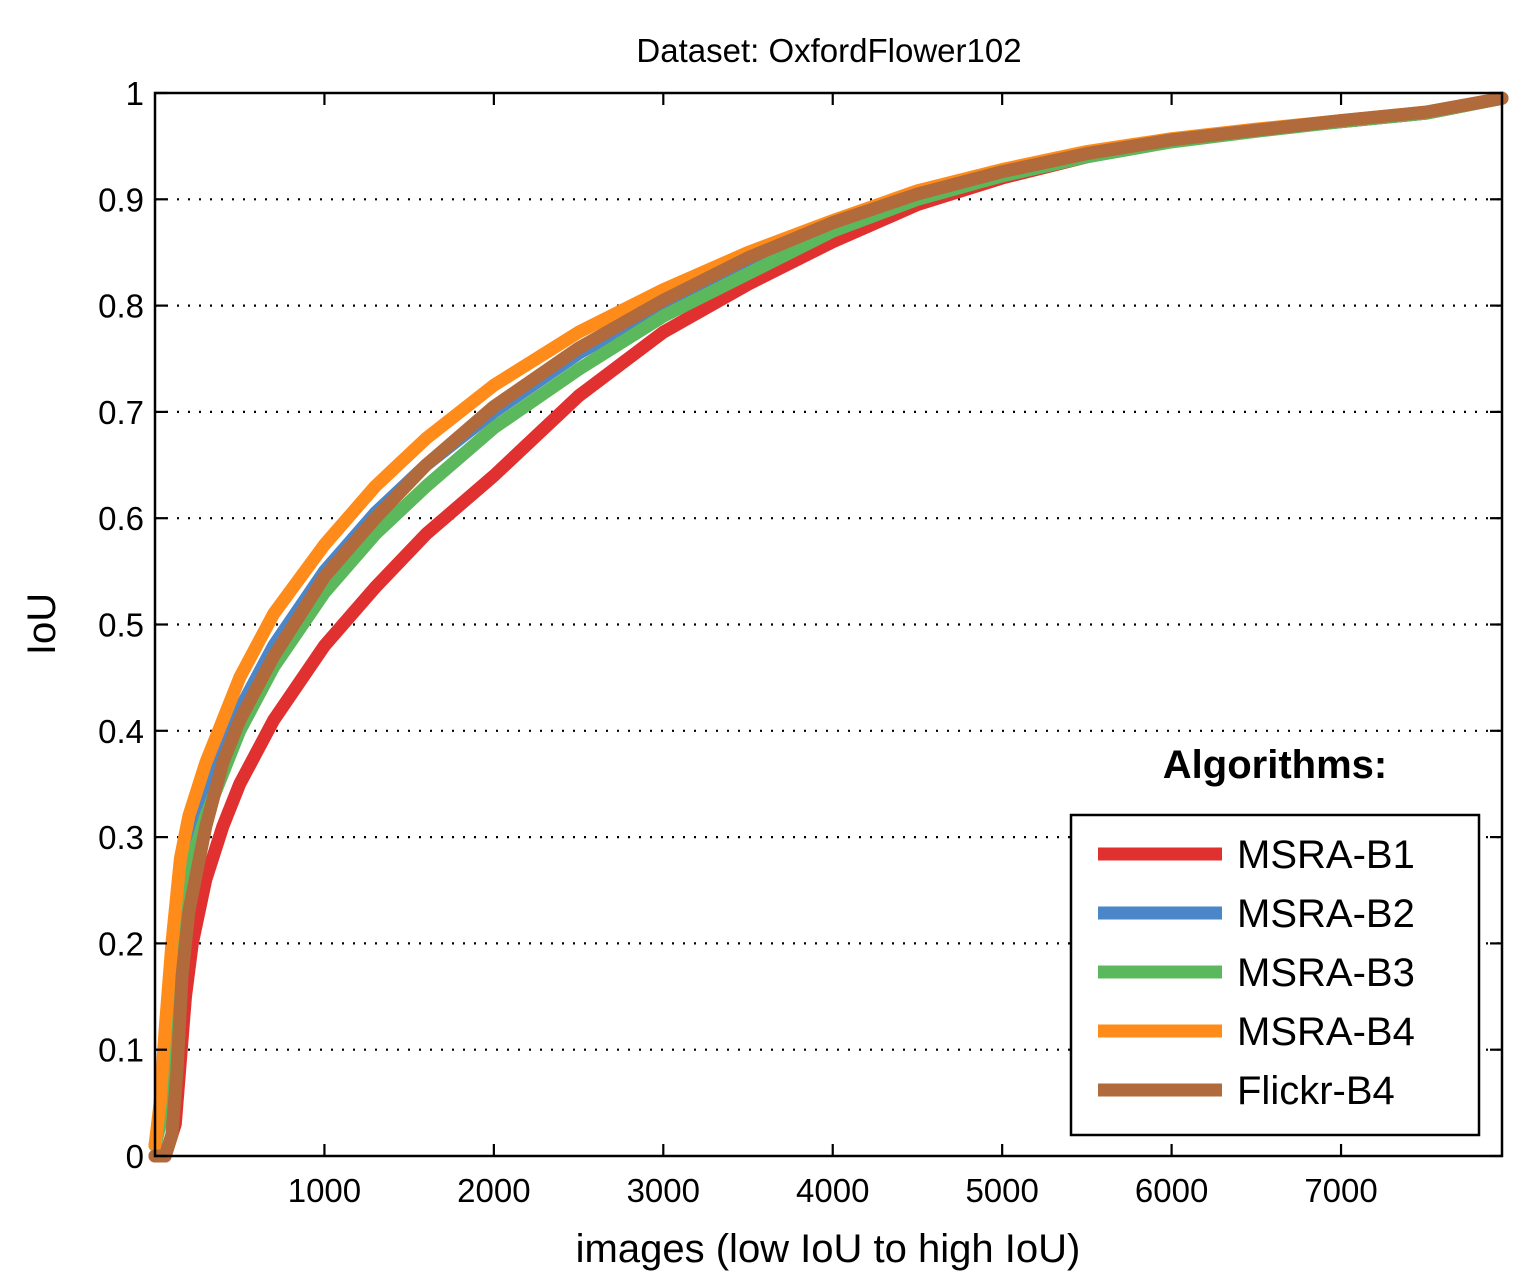 The width and height of the screenshot is (1529, 1283). I want to click on y-tick-label: 0.6, so click(121, 518).